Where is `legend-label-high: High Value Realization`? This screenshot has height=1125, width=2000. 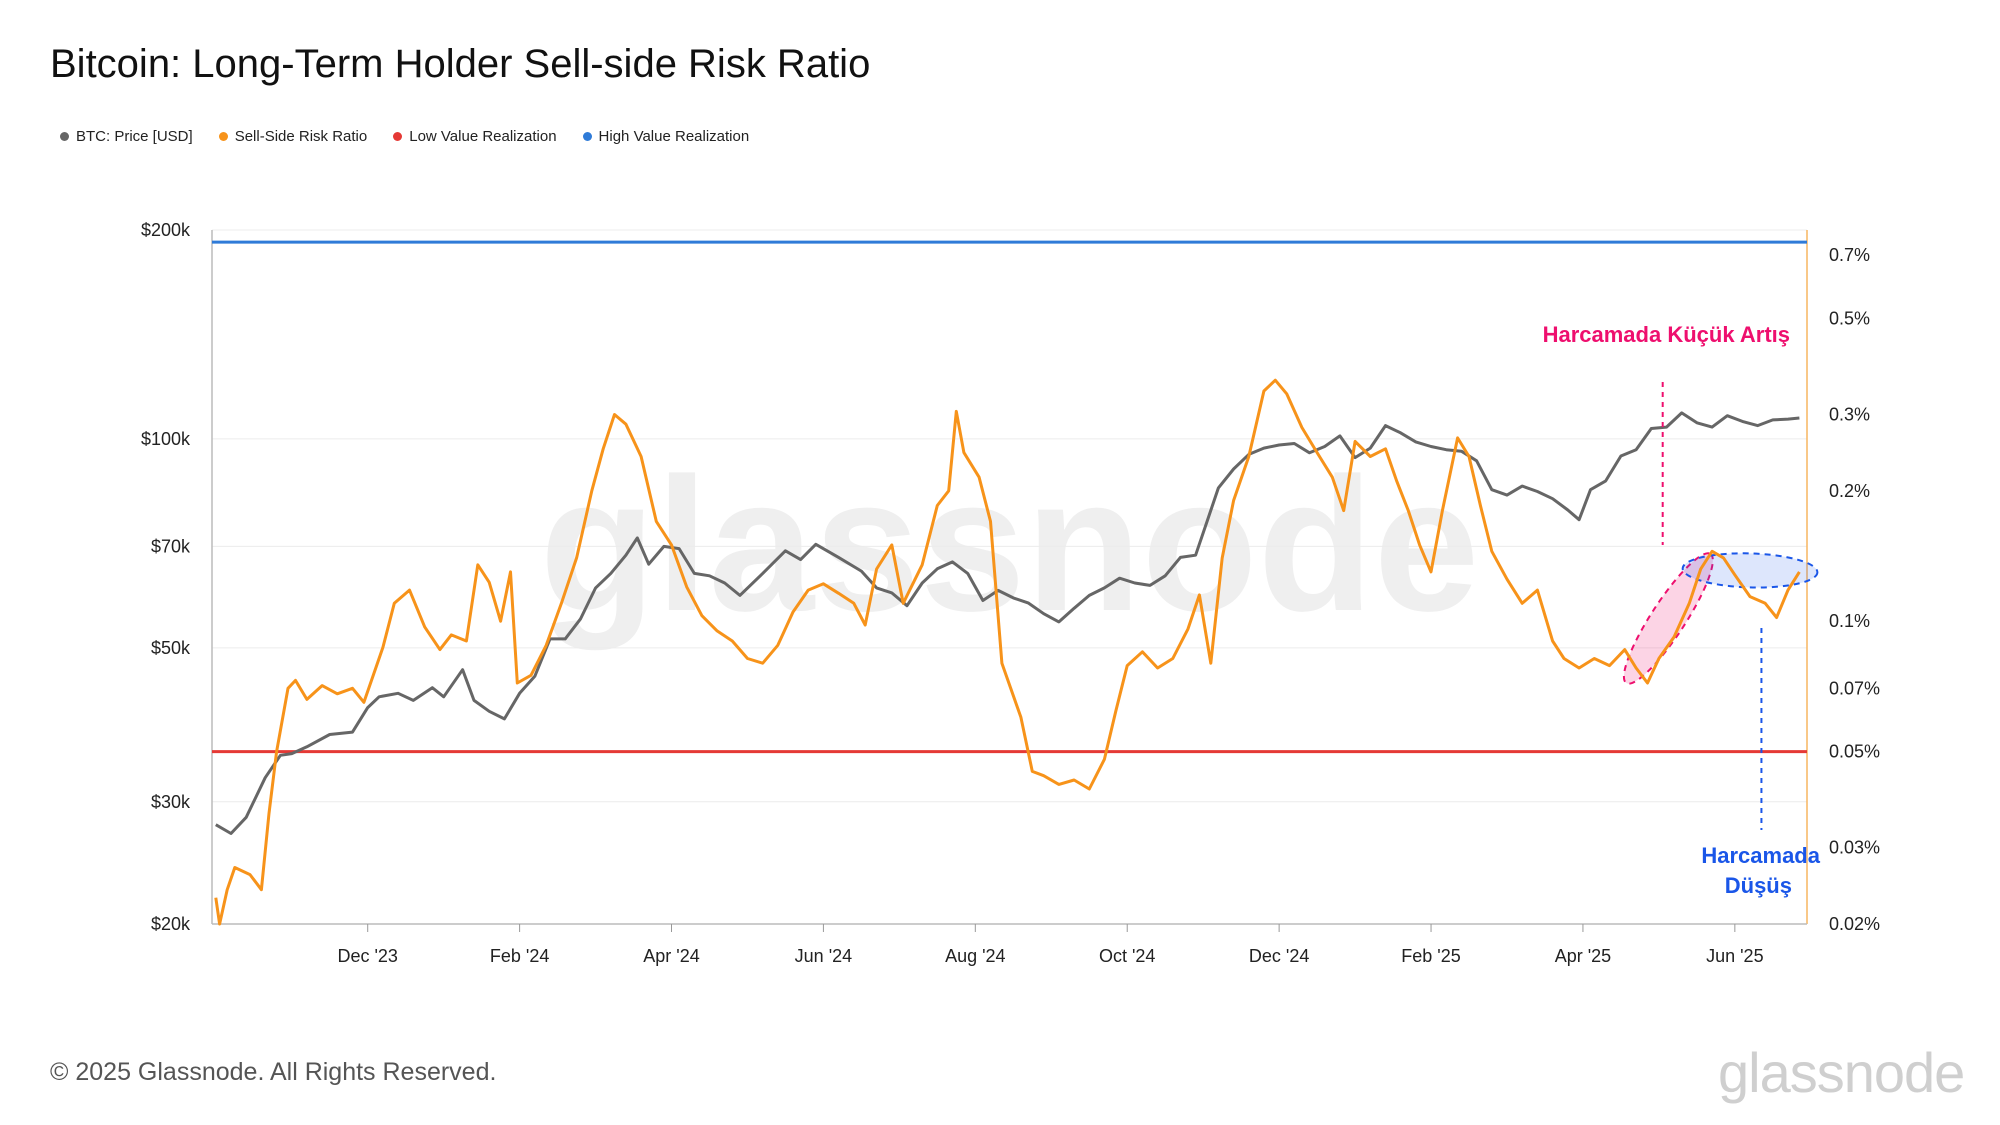
legend-label-high: High Value Realization is located at coordinates (674, 136).